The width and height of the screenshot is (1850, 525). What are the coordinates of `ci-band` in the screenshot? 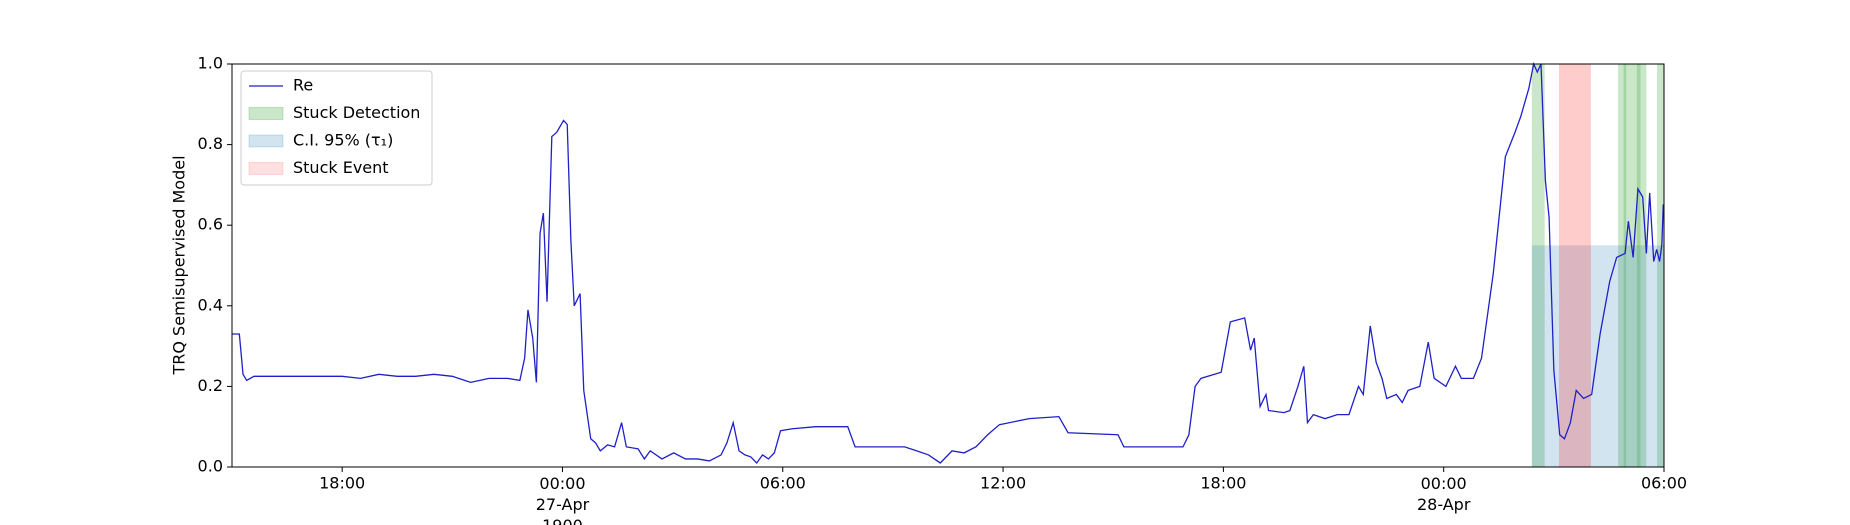 It's located at (1597, 356).